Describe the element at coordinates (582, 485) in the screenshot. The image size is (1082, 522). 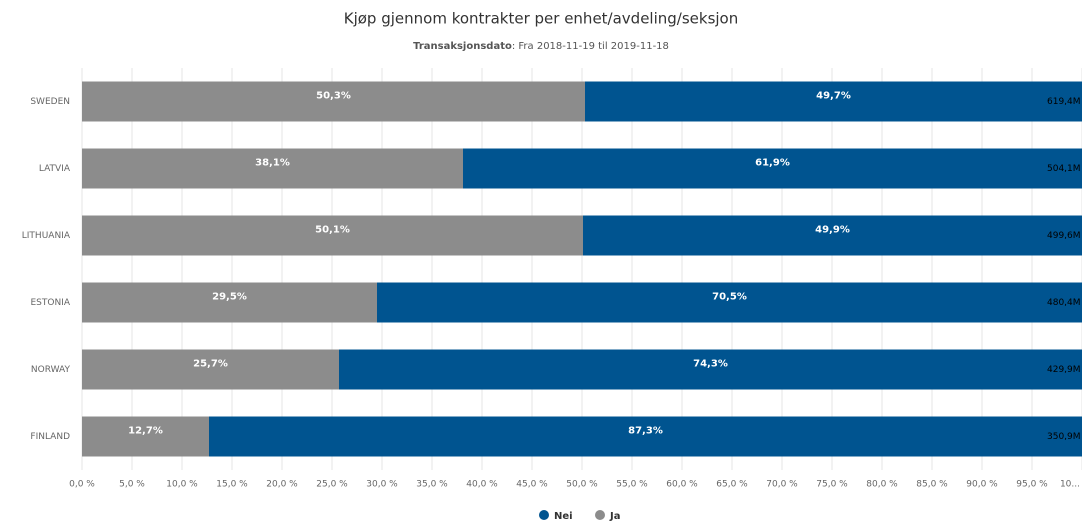
I see `x-tick-label: 50,0 %` at that location.